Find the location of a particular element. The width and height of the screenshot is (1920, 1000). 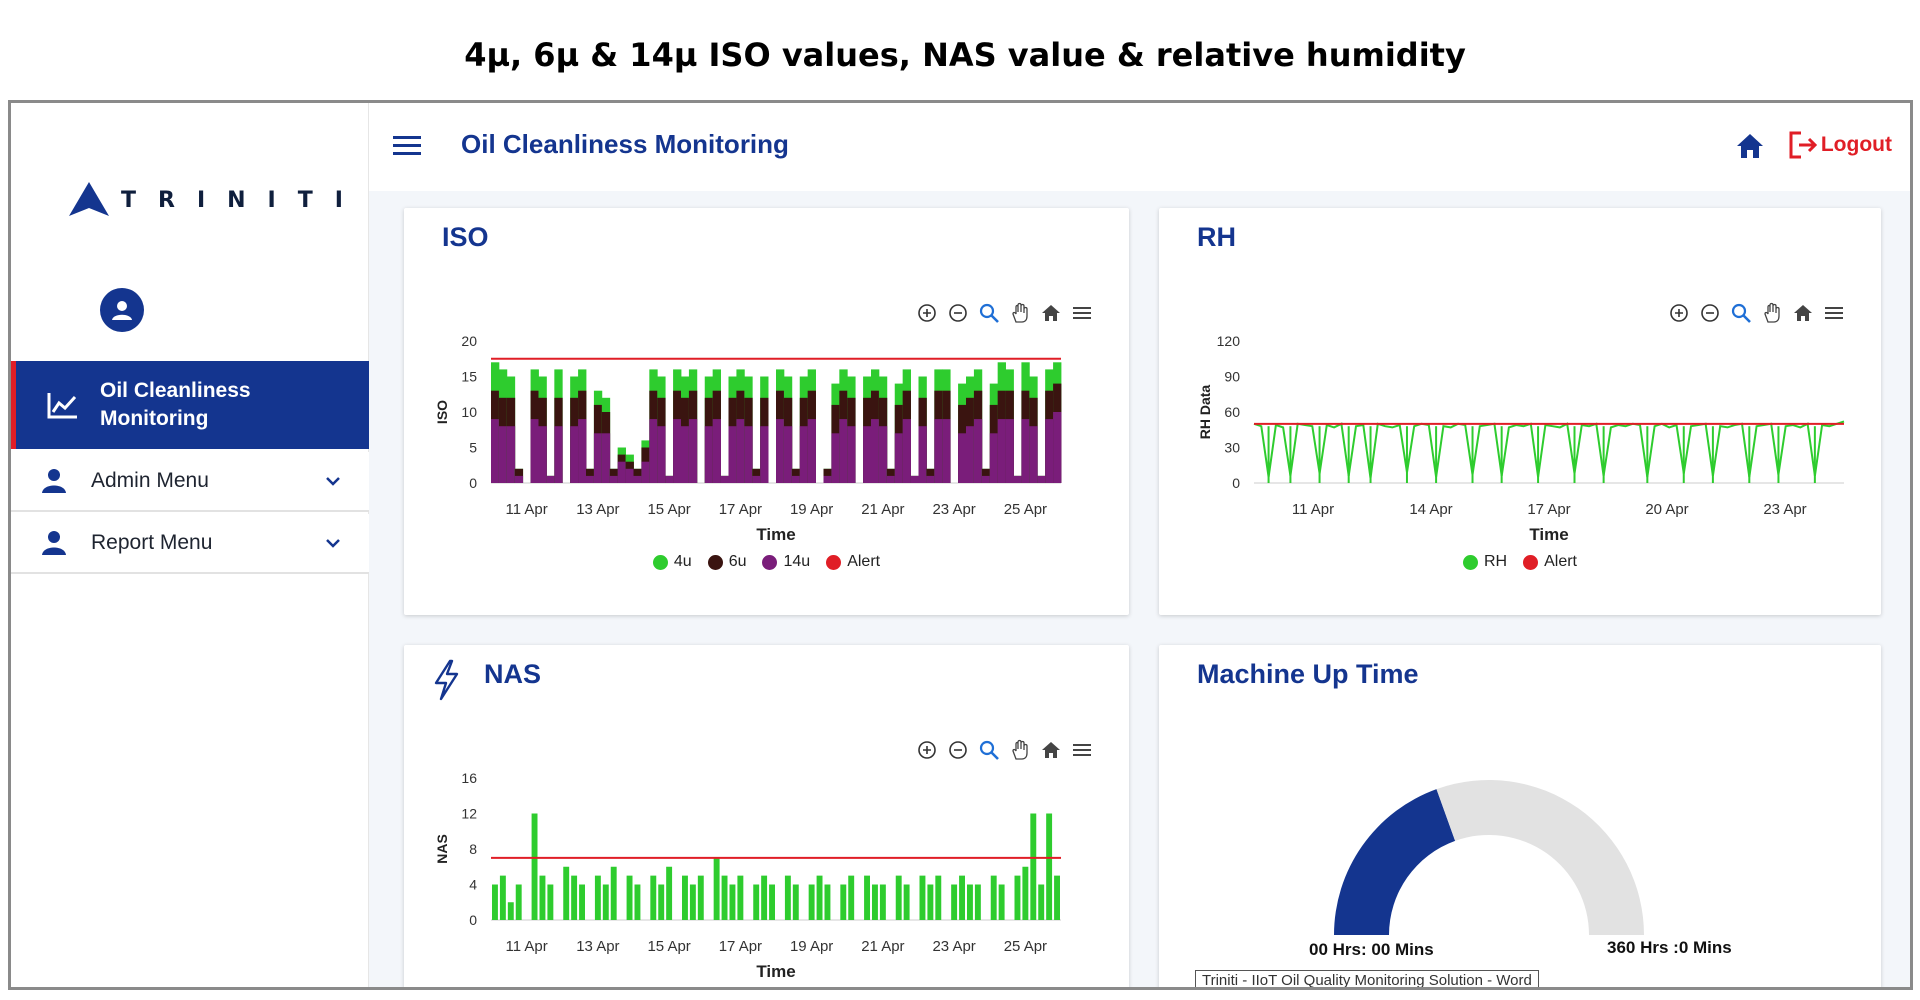

legend-label: 6u is located at coordinates (737, 561).